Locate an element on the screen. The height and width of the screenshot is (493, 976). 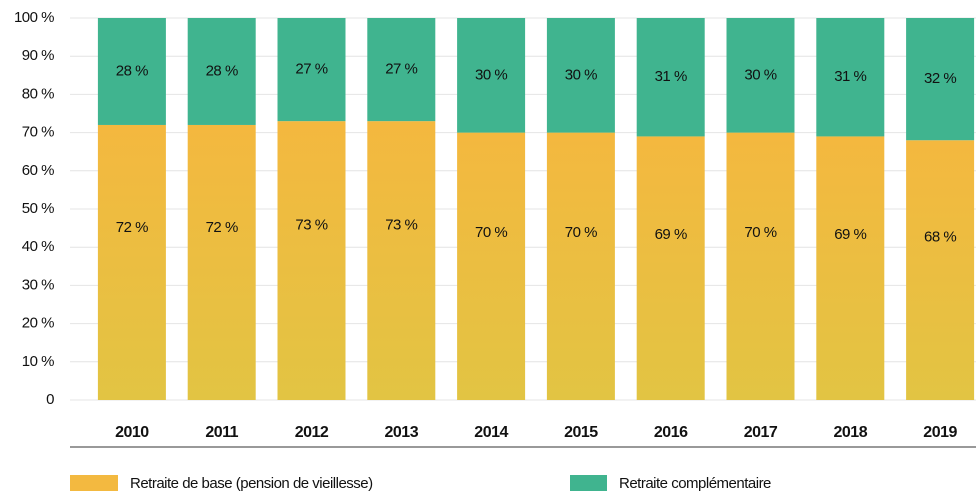
legend-label: Retraite de base (pension de vieillesse) is located at coordinates (251, 483).